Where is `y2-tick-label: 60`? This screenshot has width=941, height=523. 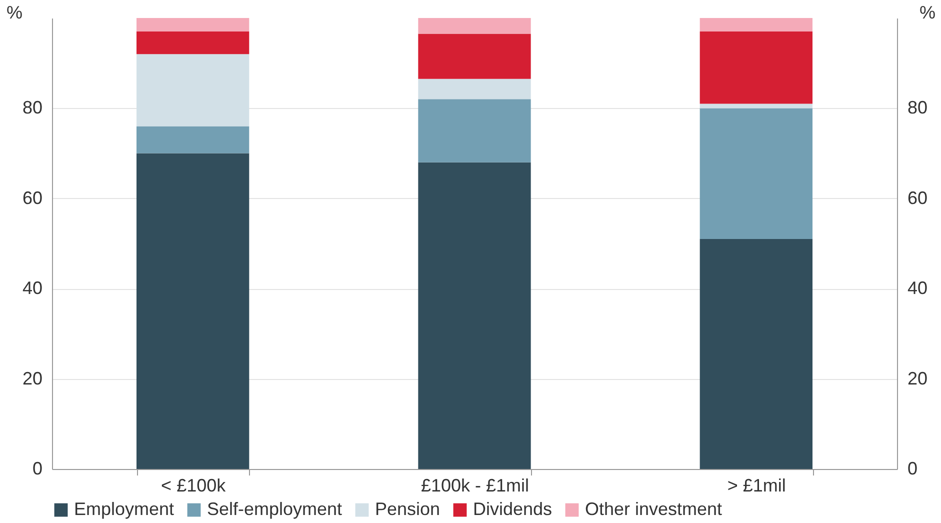 y2-tick-label: 60 is located at coordinates (918, 198).